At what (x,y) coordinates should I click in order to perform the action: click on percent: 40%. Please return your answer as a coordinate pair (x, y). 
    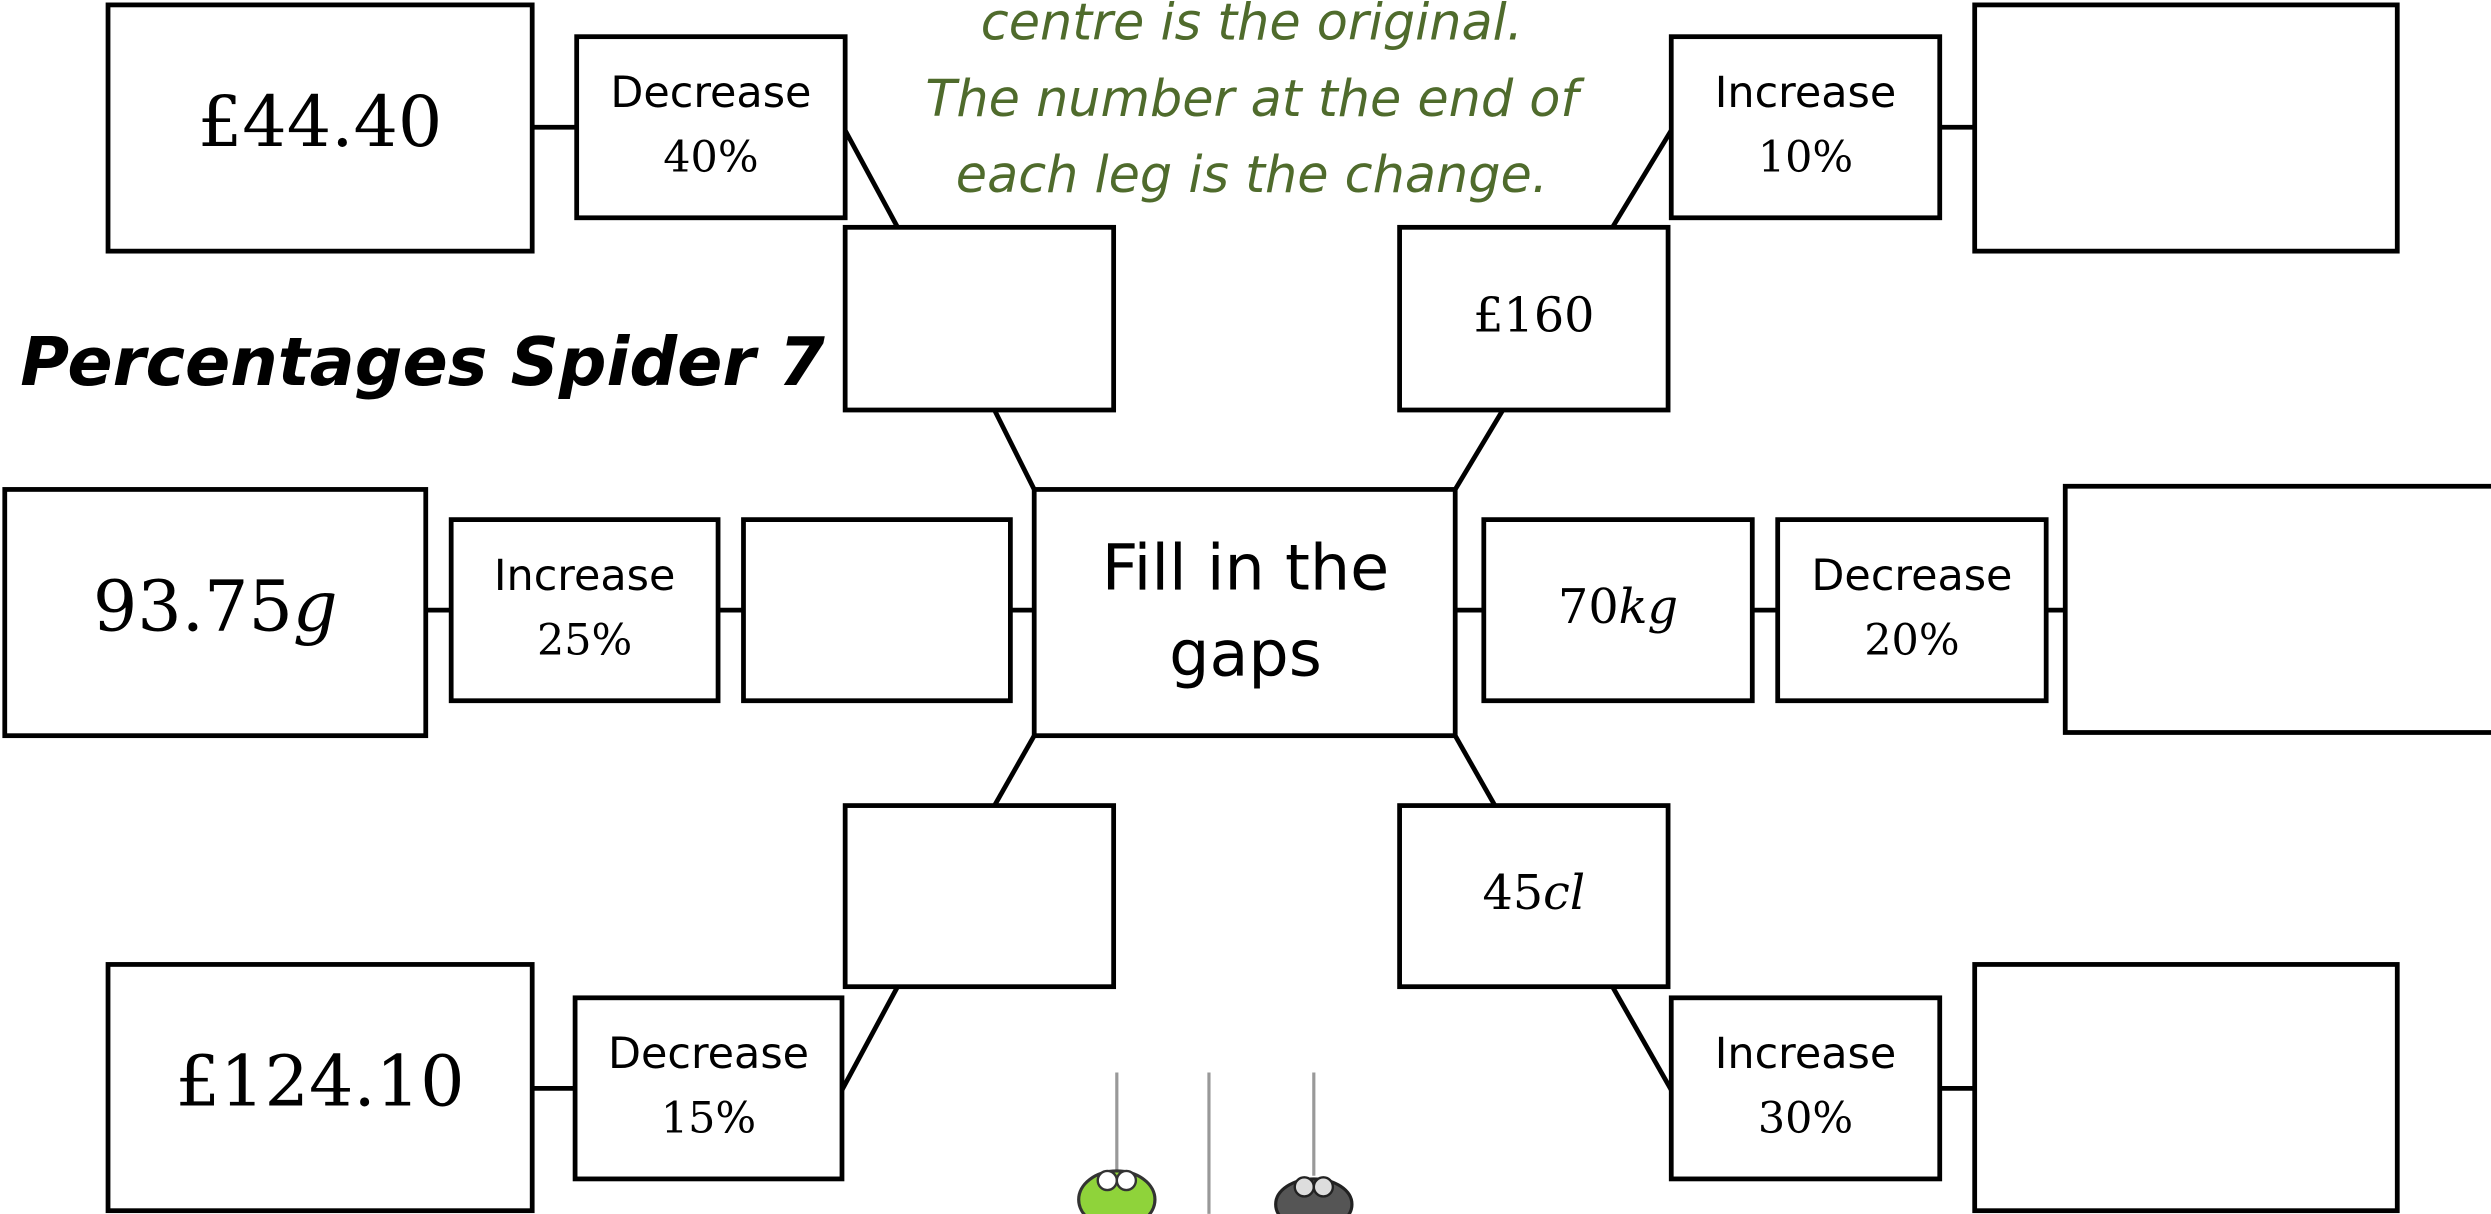
    Looking at the image, I should click on (710, 158).